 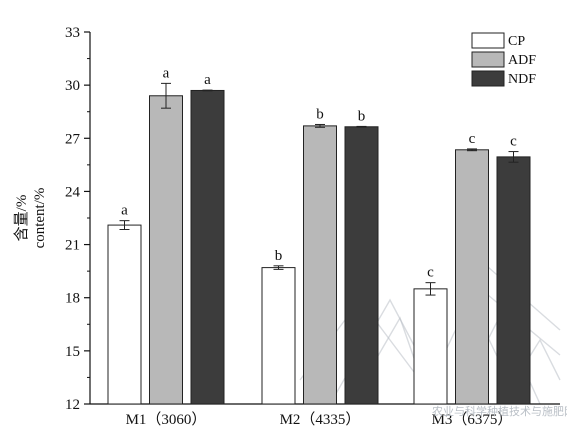 What do you see at coordinates (522, 60) in the screenshot?
I see `legend-label-adf: ADF` at bounding box center [522, 60].